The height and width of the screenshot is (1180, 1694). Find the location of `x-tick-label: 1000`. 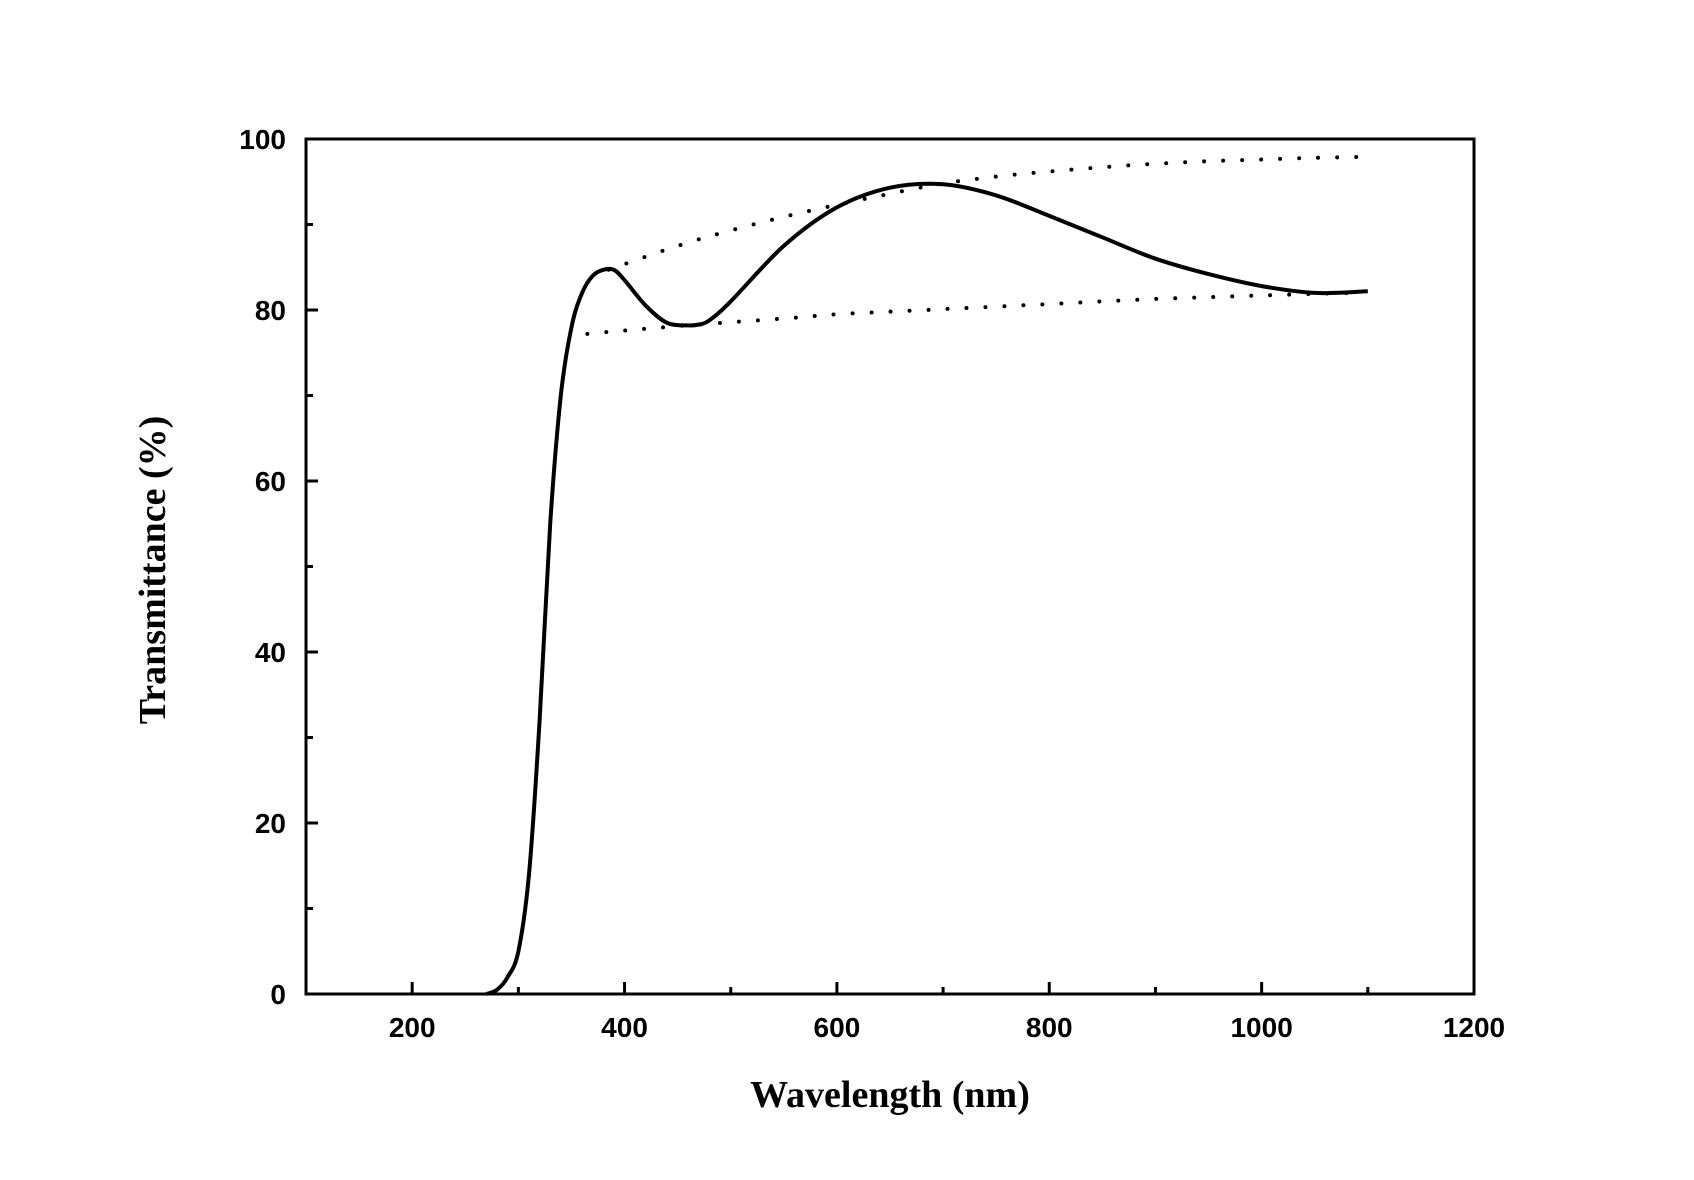

x-tick-label: 1000 is located at coordinates (1261, 1027).